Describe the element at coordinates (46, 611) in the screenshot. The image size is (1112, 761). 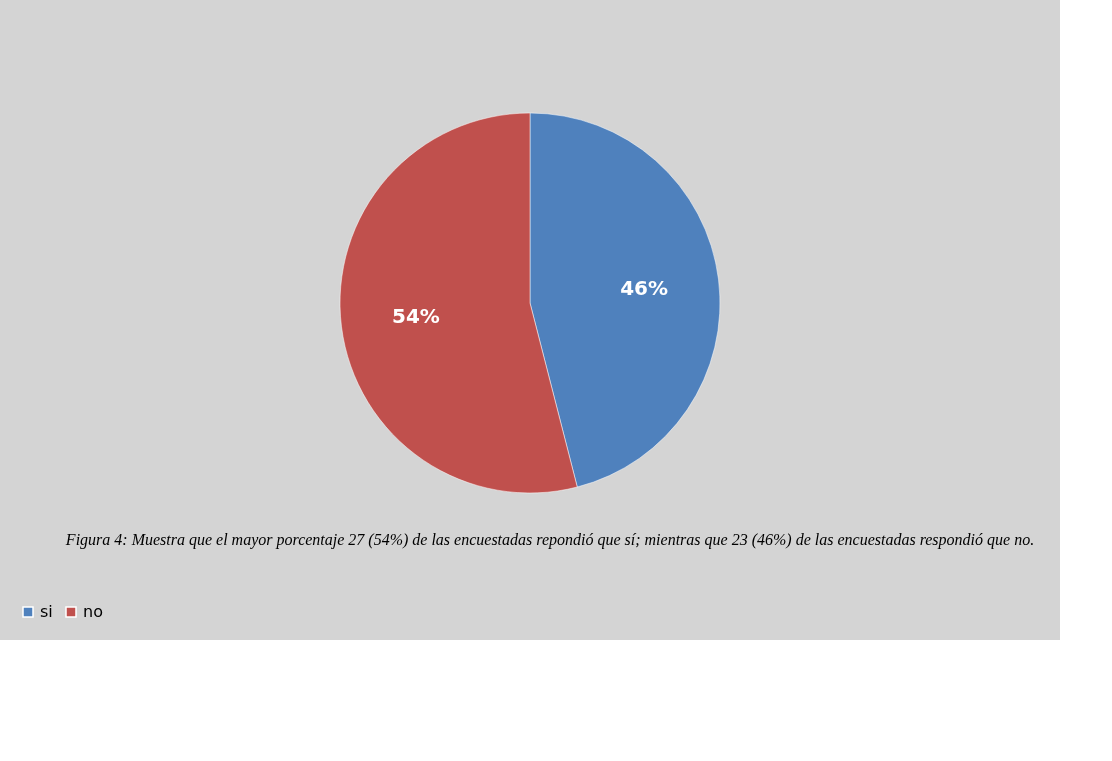
I see `legend-label: si` at that location.